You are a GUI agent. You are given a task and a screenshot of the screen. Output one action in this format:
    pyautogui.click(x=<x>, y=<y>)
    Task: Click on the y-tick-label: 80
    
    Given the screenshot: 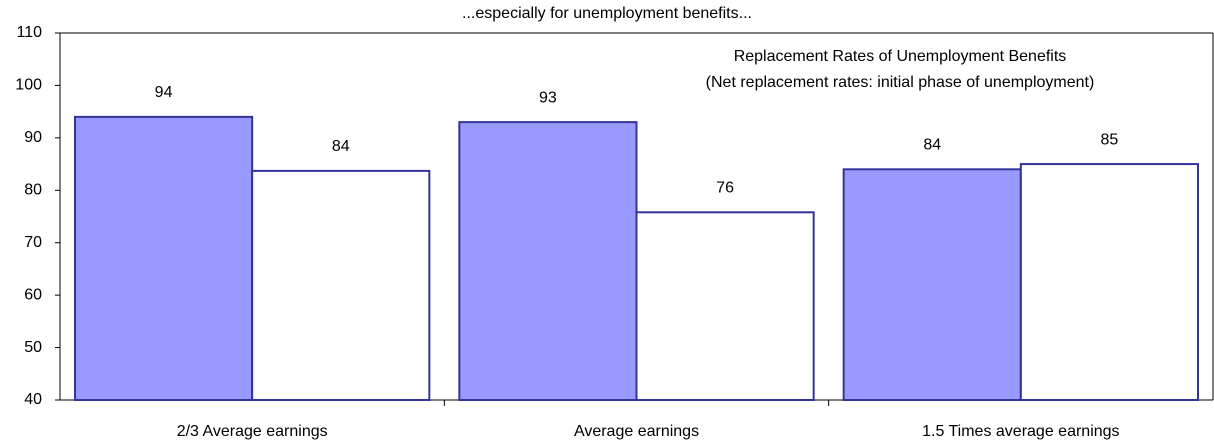 What is the action you would take?
    pyautogui.click(x=33, y=190)
    